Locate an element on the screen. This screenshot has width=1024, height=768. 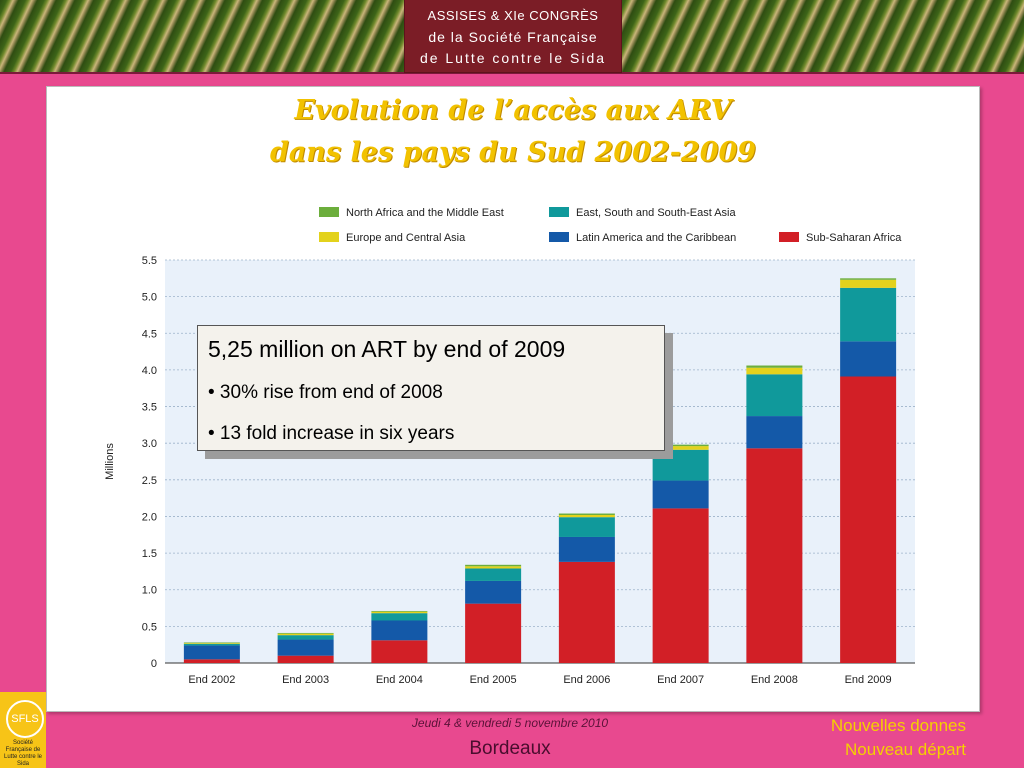
slide-title-line2: dans les pays du Sud 2002-2009 is located at coordinates (513, 152).